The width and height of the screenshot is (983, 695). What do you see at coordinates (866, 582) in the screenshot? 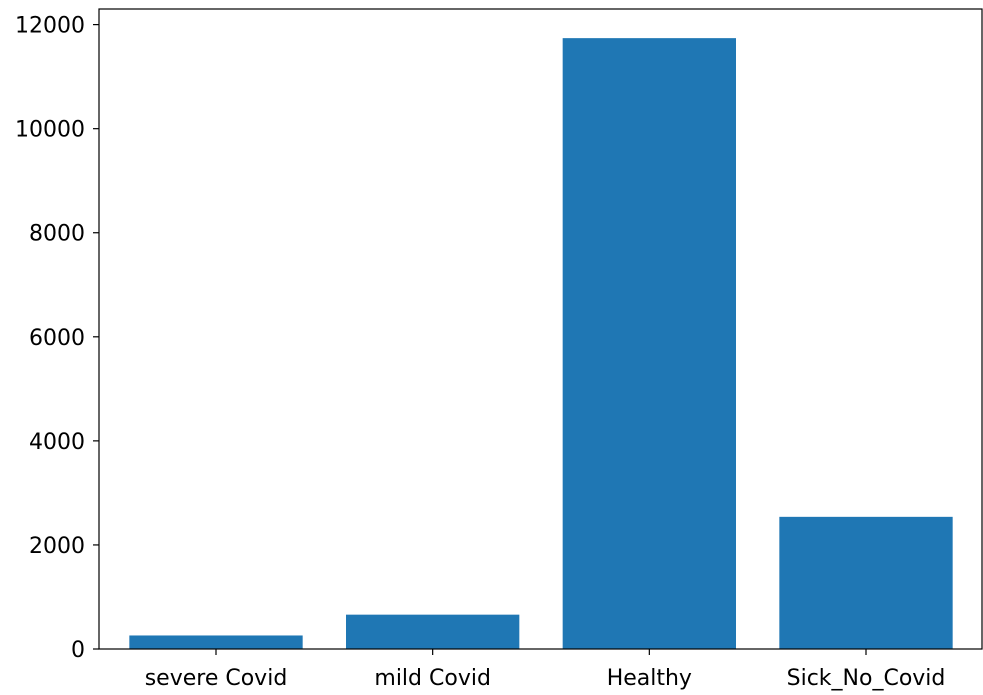
I see `bar-sick-no-covid` at bounding box center [866, 582].